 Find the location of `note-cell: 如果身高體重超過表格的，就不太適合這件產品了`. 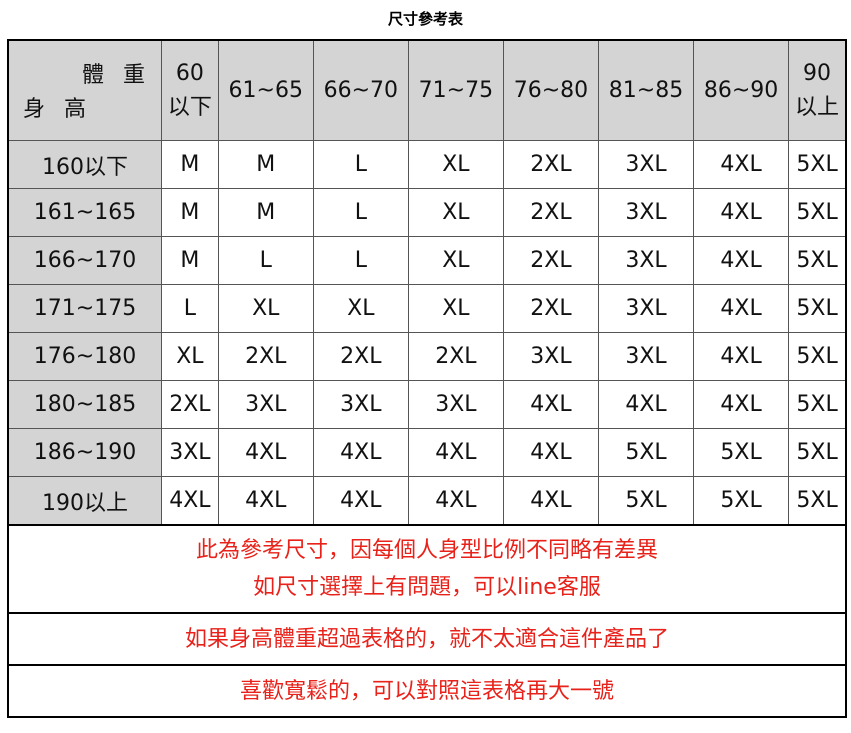

note-cell: 如果身高體重超過表格的，就不太適合這件產品了 is located at coordinates (427, 639).